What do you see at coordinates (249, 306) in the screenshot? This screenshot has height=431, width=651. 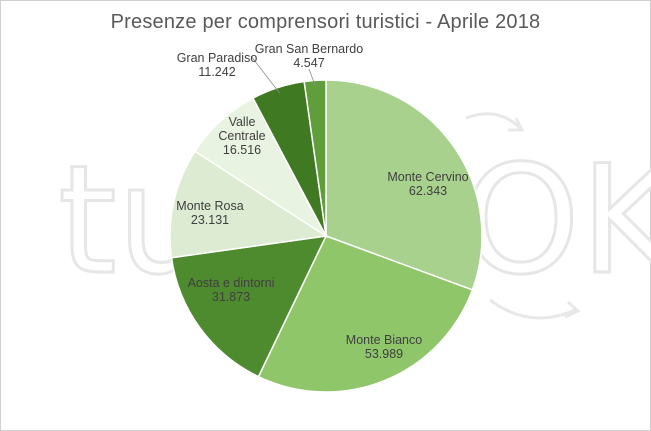 I see `pie-slice-aosta-e-dintorni` at bounding box center [249, 306].